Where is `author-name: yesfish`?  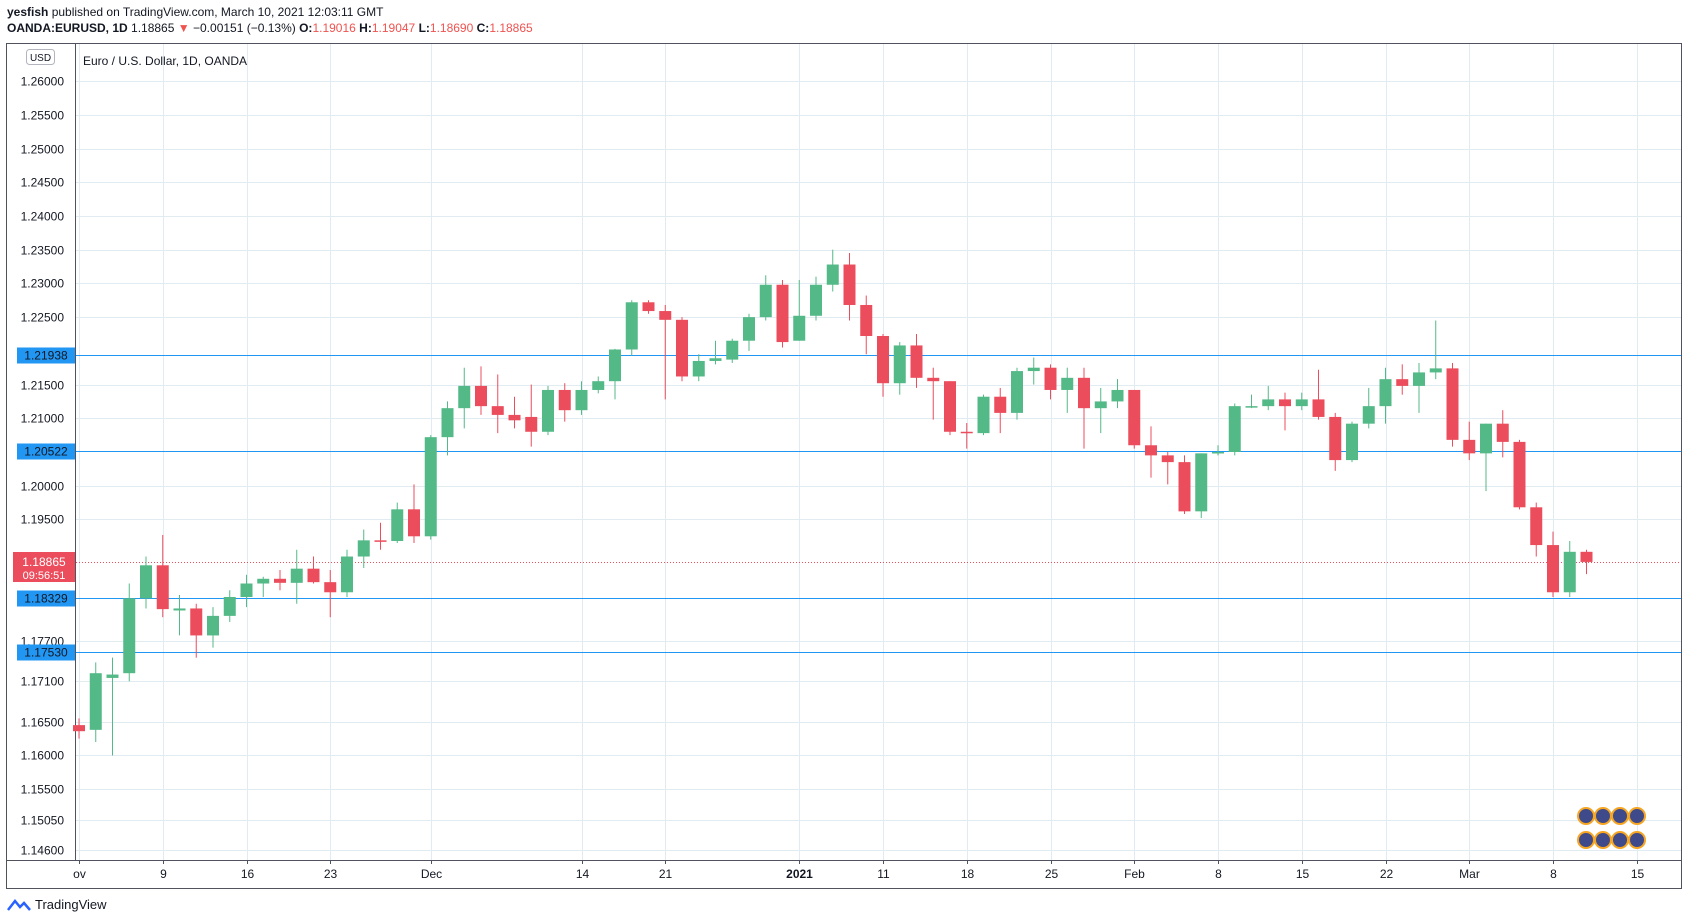 author-name: yesfish is located at coordinates (28, 12).